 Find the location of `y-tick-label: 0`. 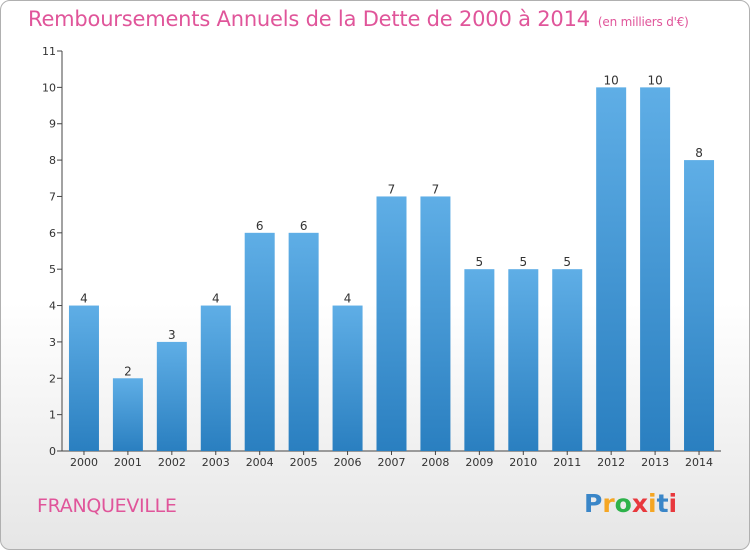

y-tick-label: 0 is located at coordinates (52, 451).